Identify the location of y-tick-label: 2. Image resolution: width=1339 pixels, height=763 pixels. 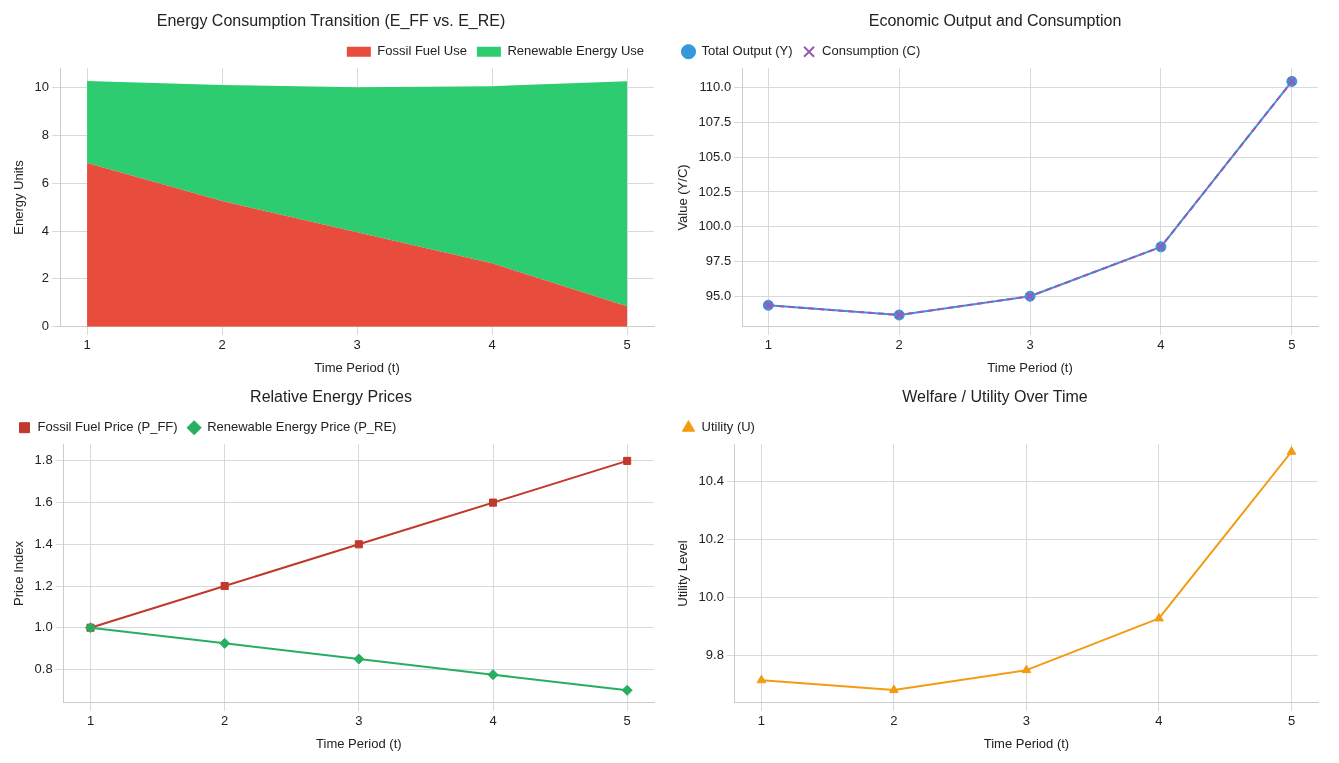
(45, 278).